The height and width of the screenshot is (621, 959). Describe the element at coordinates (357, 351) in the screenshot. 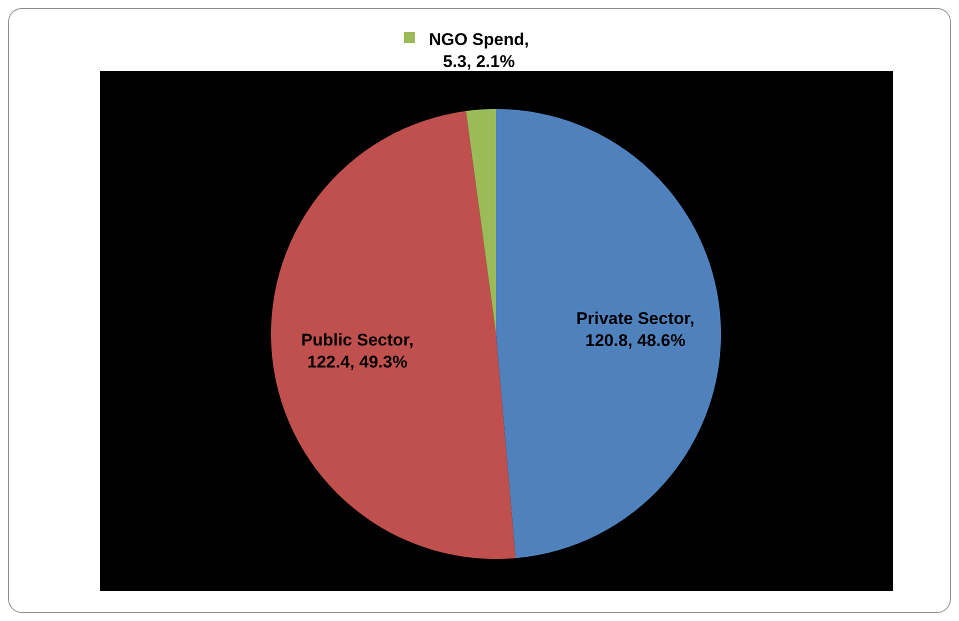

I see `slice-label: Public Sector, 122.4, 49.3%` at that location.